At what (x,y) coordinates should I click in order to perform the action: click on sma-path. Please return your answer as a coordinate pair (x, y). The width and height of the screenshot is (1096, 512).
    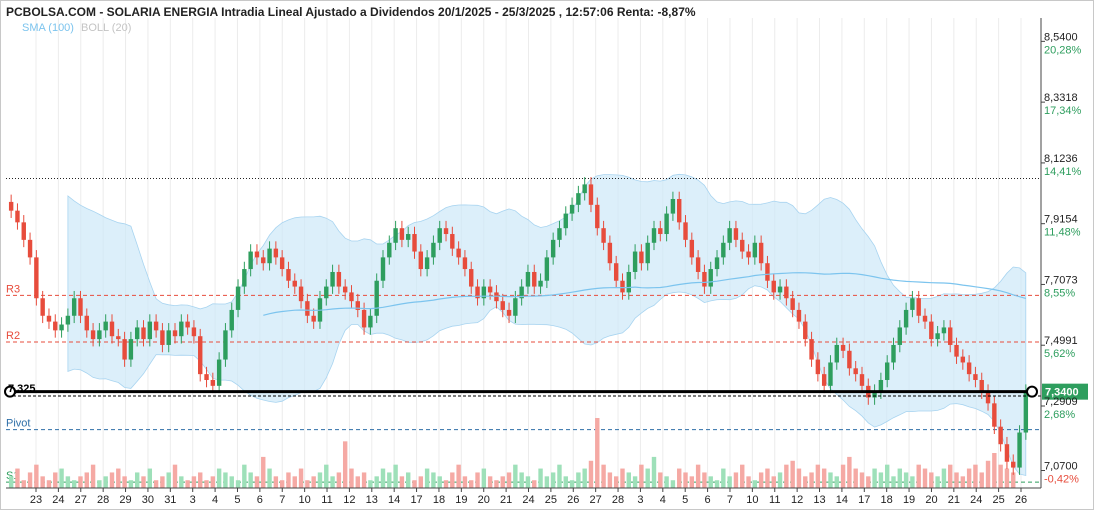
    Looking at the image, I should click on (644, 294).